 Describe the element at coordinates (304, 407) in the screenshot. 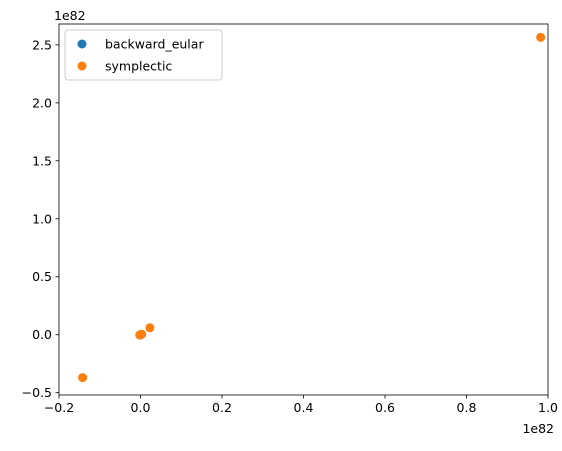

I see `x-tick-label: 0.4` at that location.